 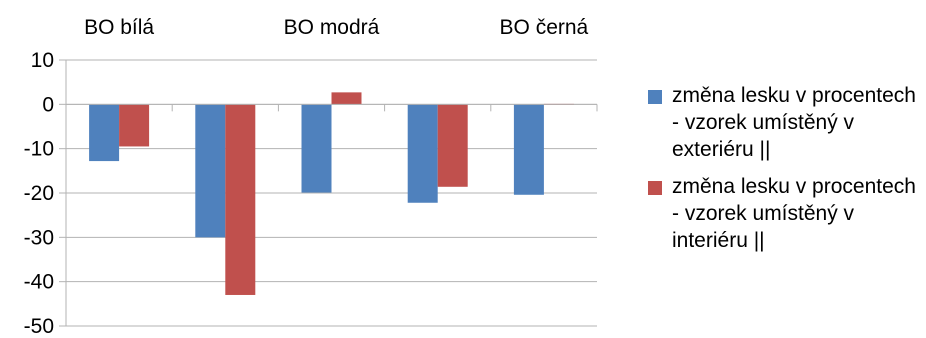 What do you see at coordinates (39, 149) in the screenshot?
I see `y-tick-label: -10` at bounding box center [39, 149].